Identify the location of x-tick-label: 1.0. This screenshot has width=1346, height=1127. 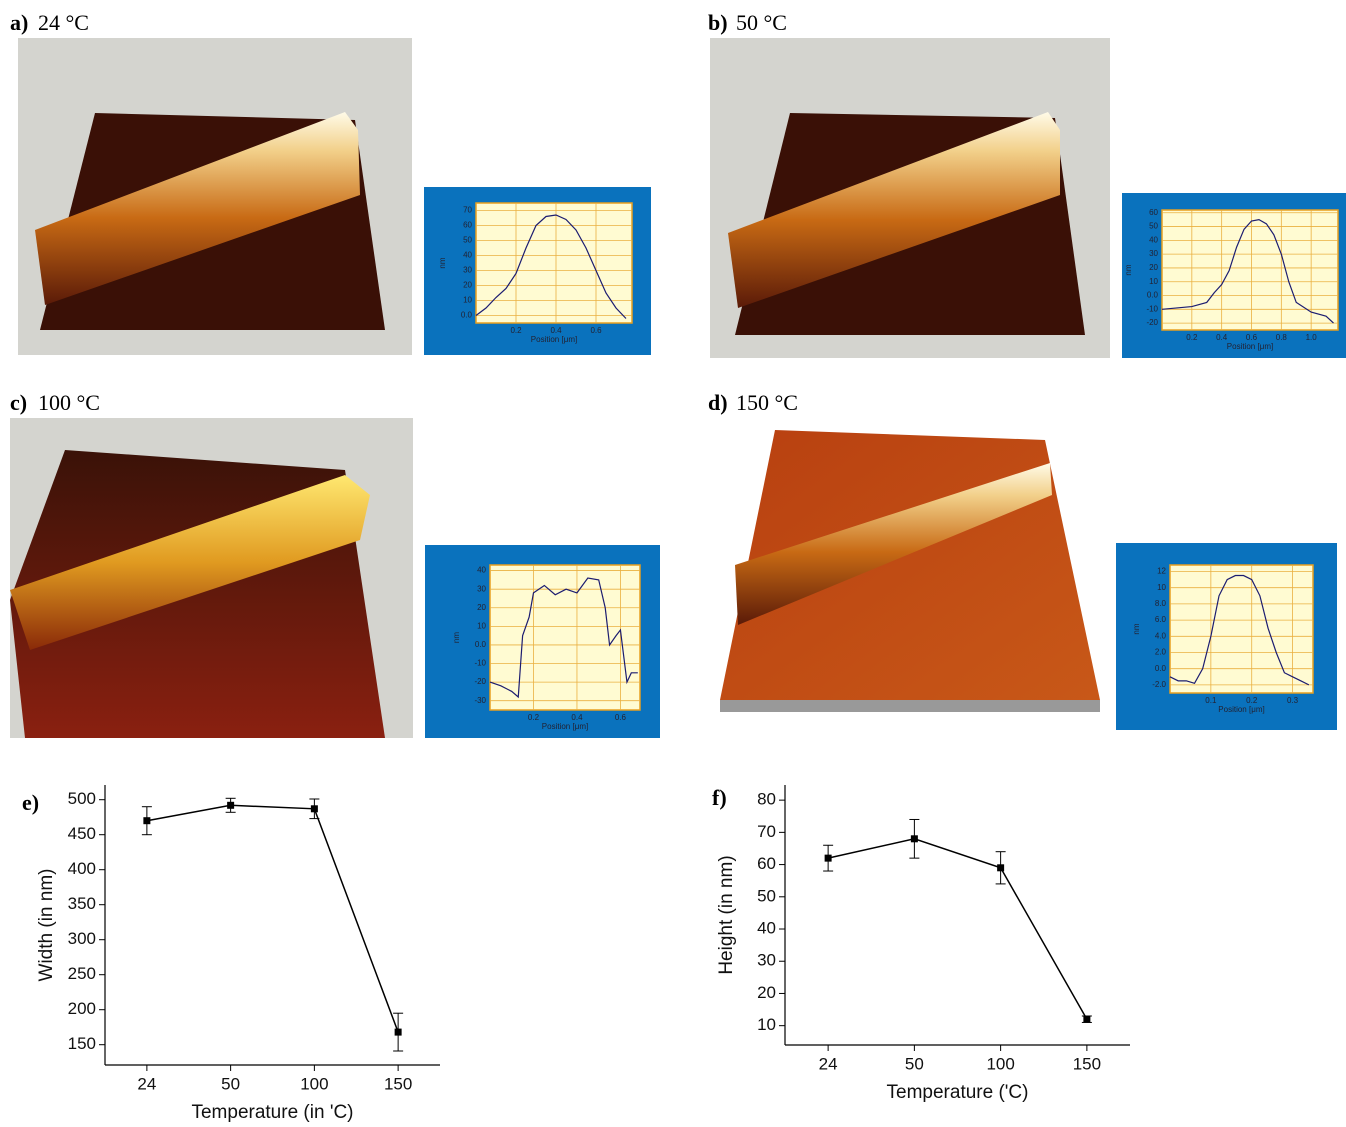
(1312, 337).